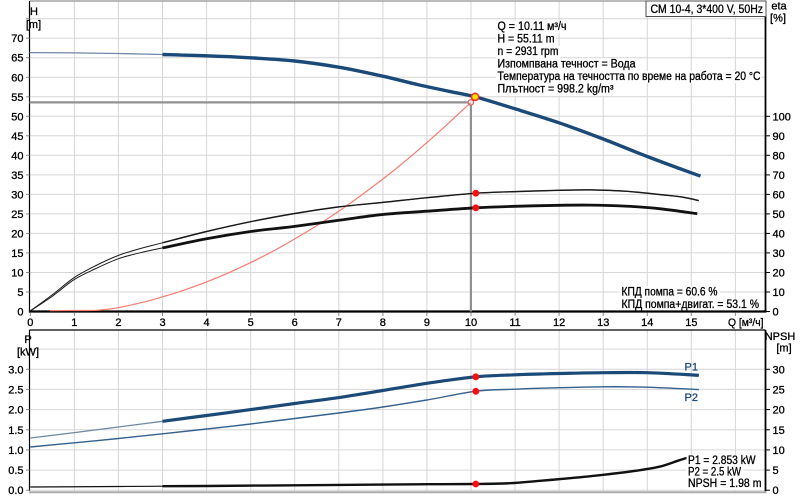 The height and width of the screenshot is (500, 803). What do you see at coordinates (782, 117) in the screenshot?
I see `svg-text: 100` at bounding box center [782, 117].